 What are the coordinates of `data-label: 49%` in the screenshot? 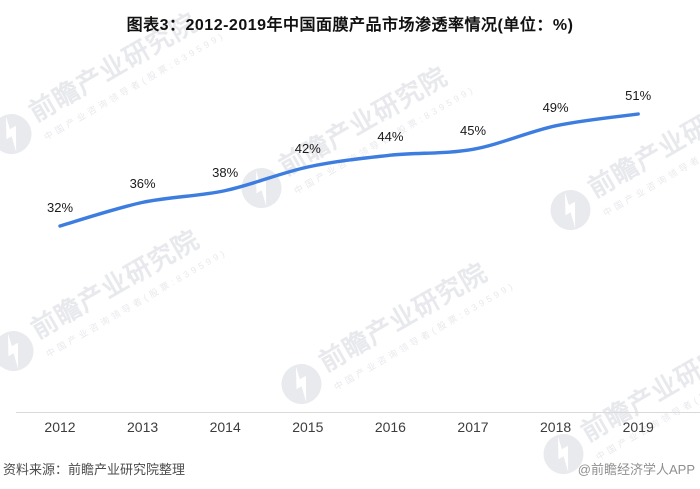 It's located at (555, 107).